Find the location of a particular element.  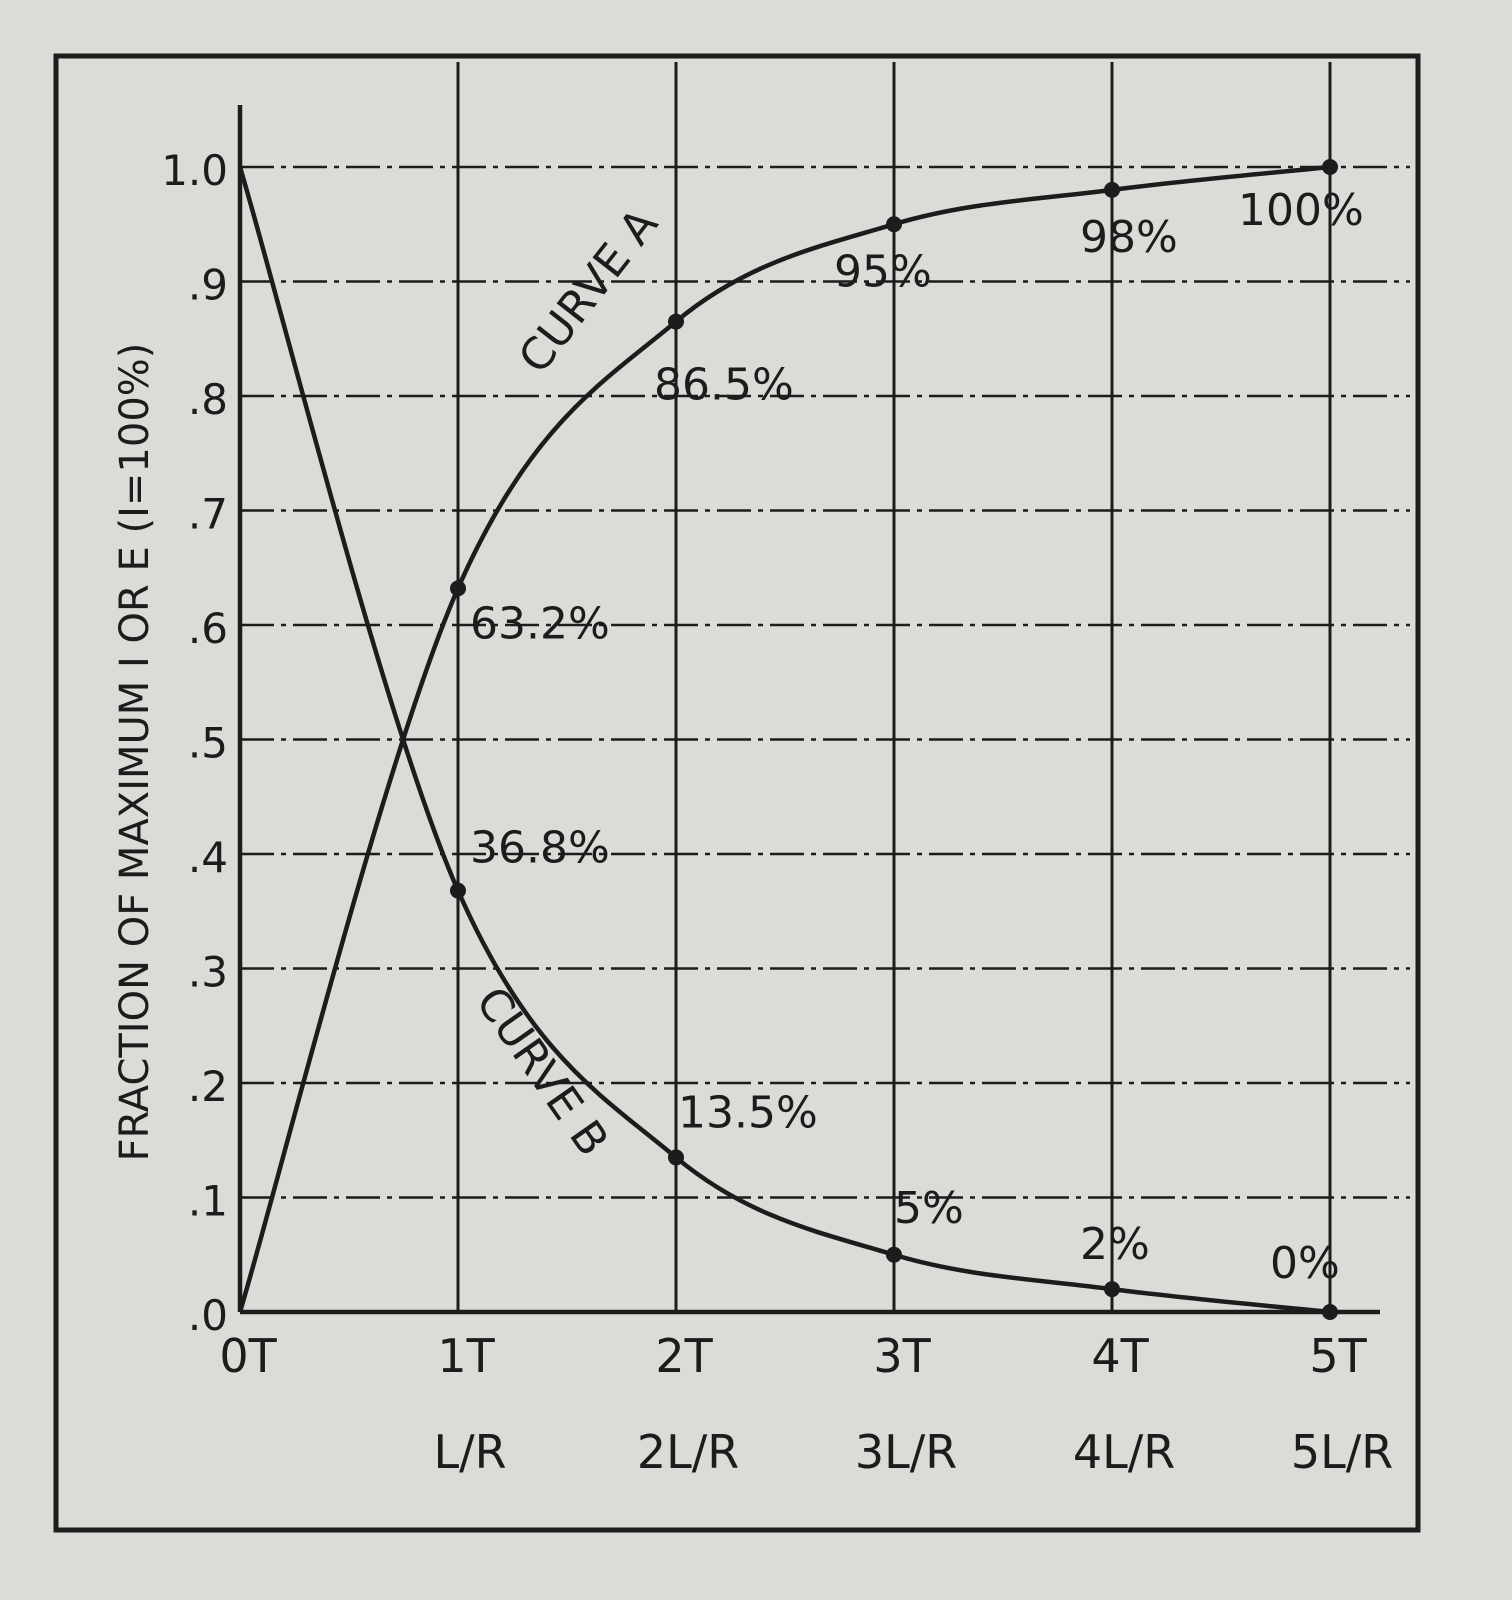

x-tick-label: 5T is located at coordinates (1338, 1356).